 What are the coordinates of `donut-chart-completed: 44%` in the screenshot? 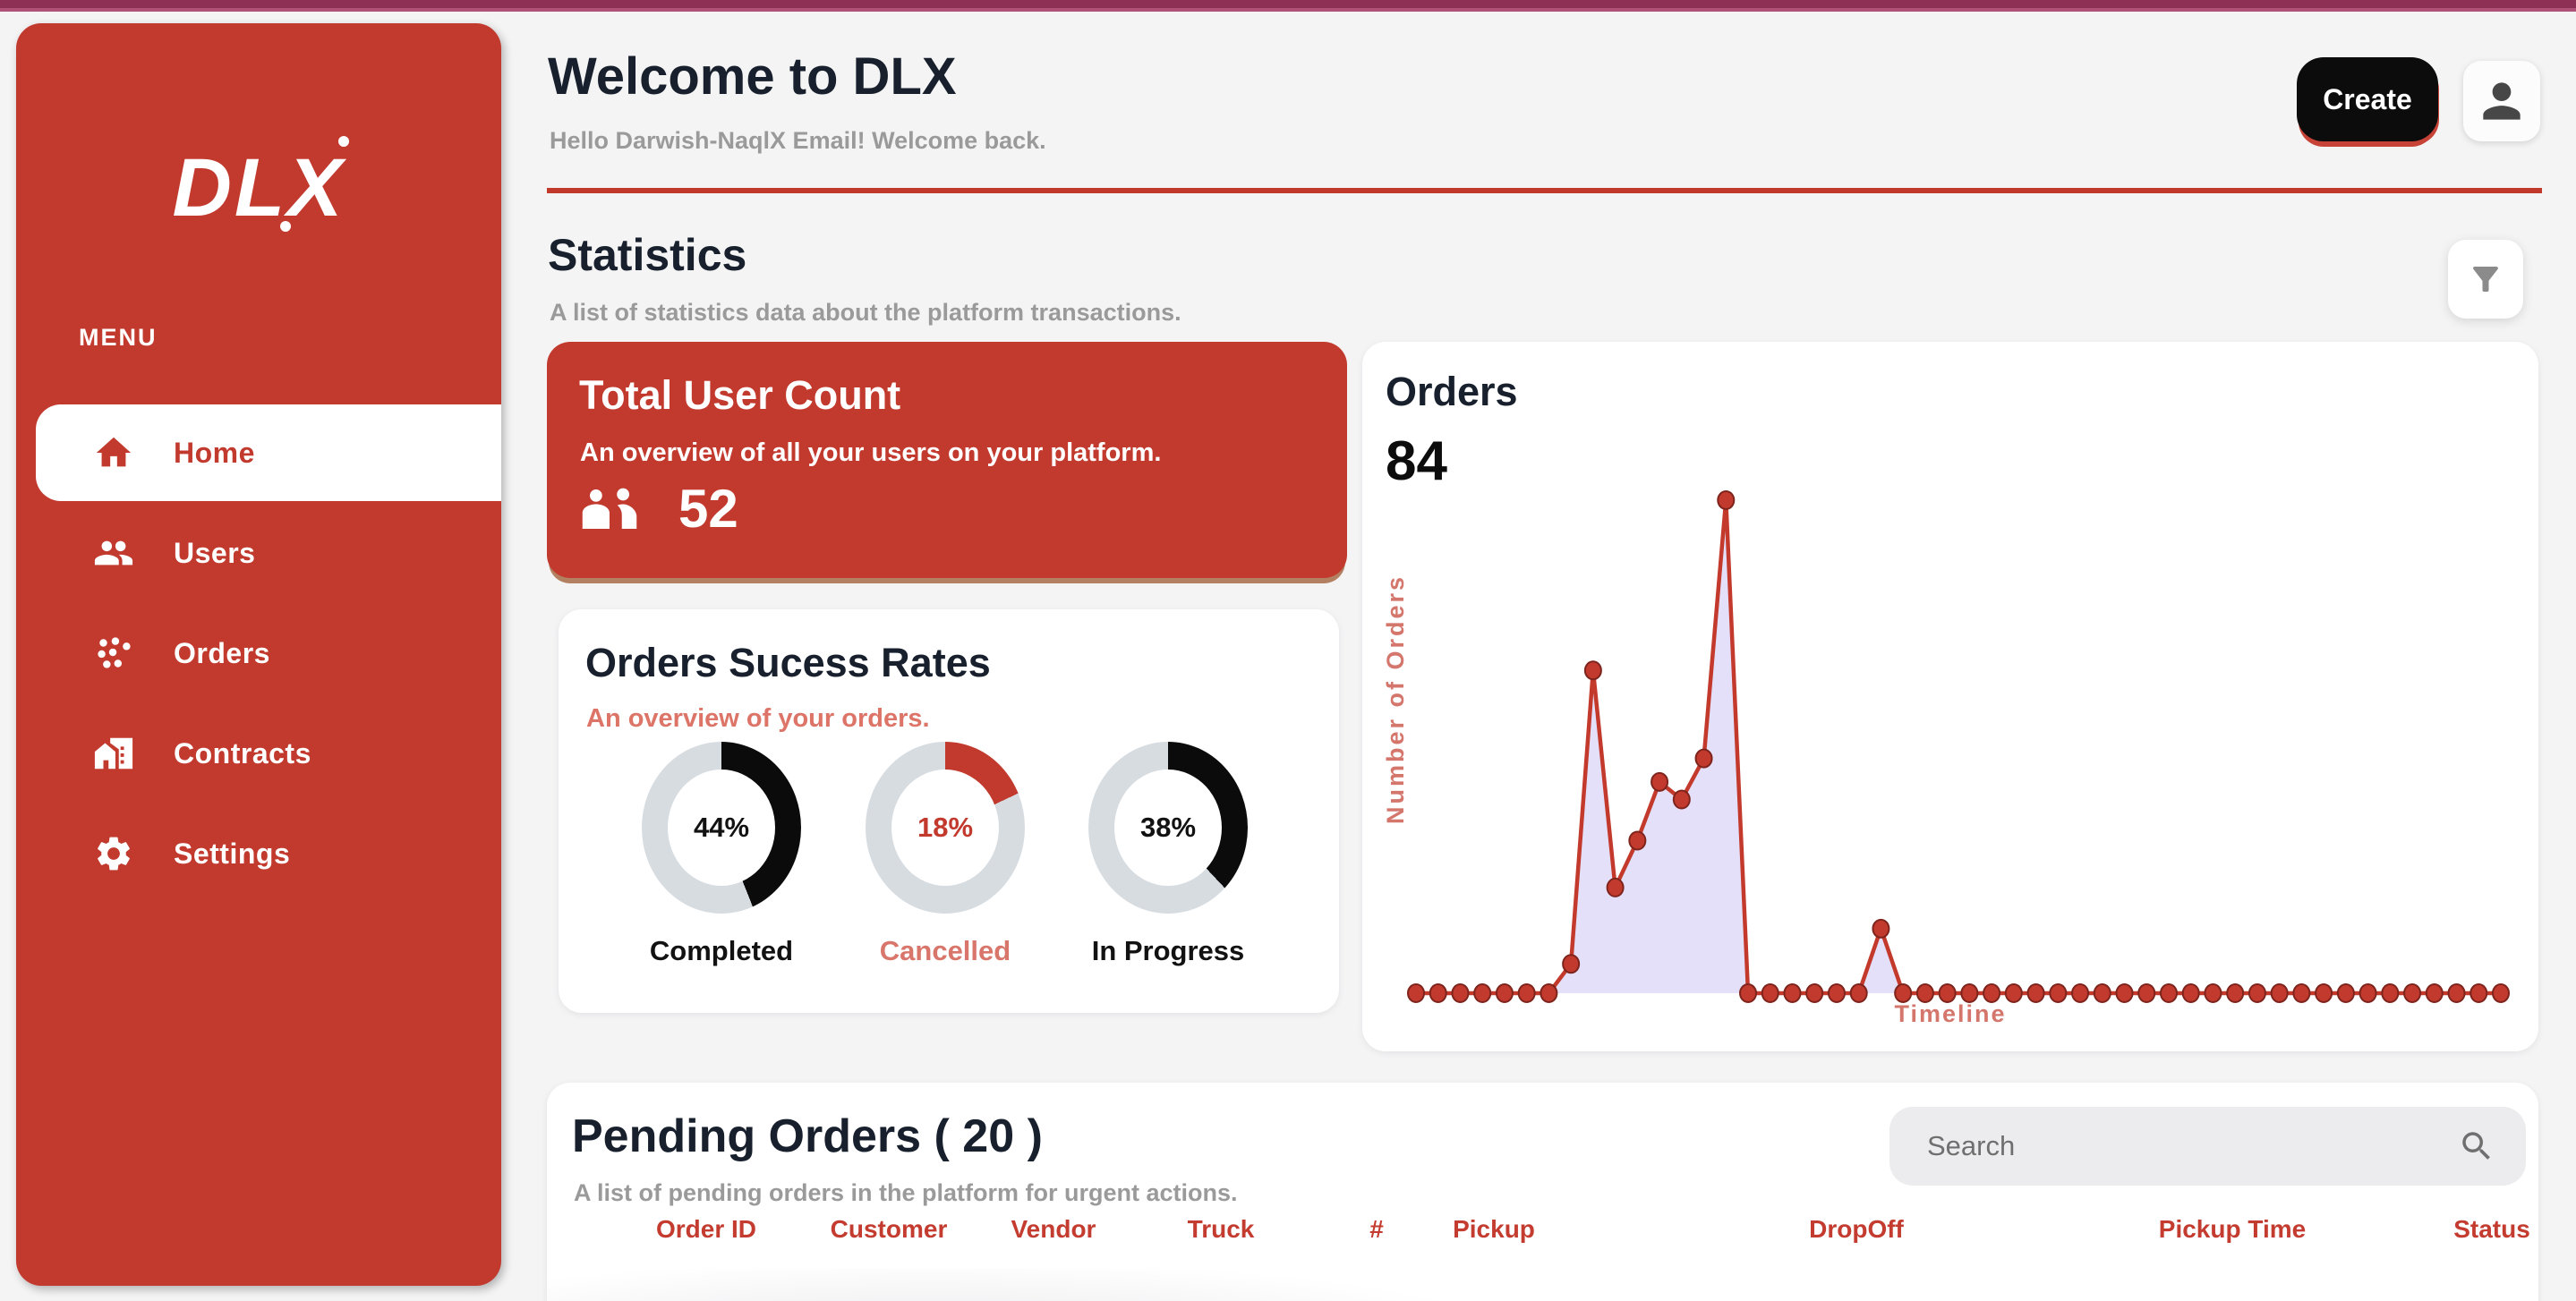 It's located at (721, 828).